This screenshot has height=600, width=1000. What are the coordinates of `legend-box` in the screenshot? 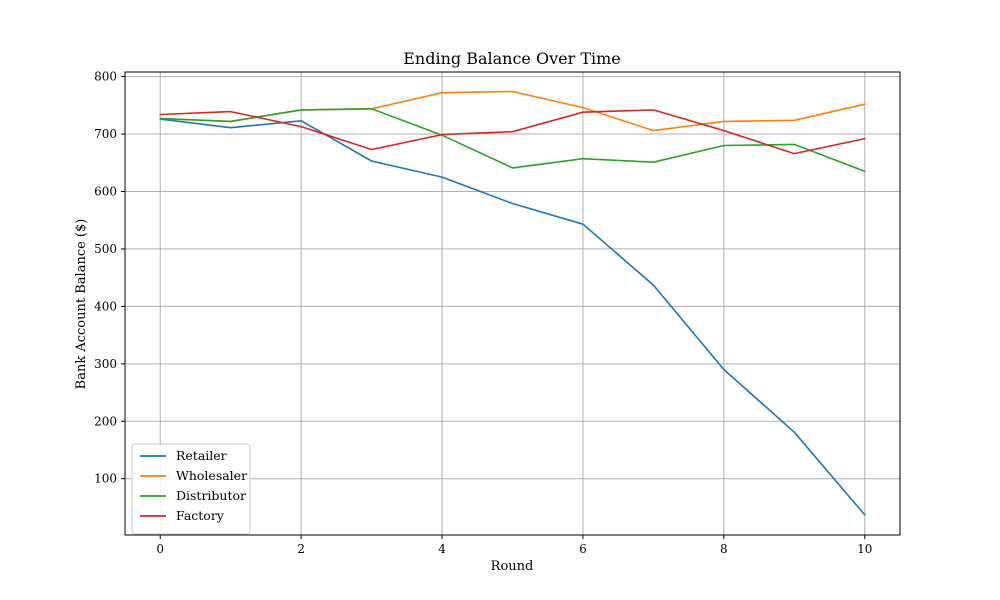 It's located at (191, 489).